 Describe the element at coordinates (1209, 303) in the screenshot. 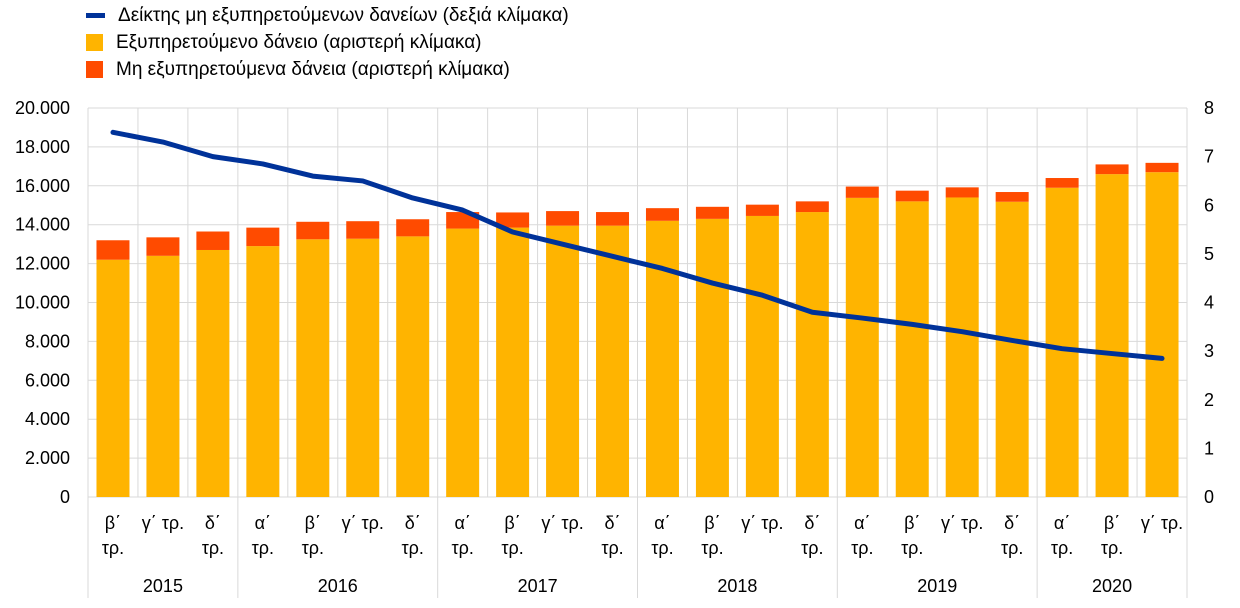

I see `y-right-tick-label: 4` at that location.